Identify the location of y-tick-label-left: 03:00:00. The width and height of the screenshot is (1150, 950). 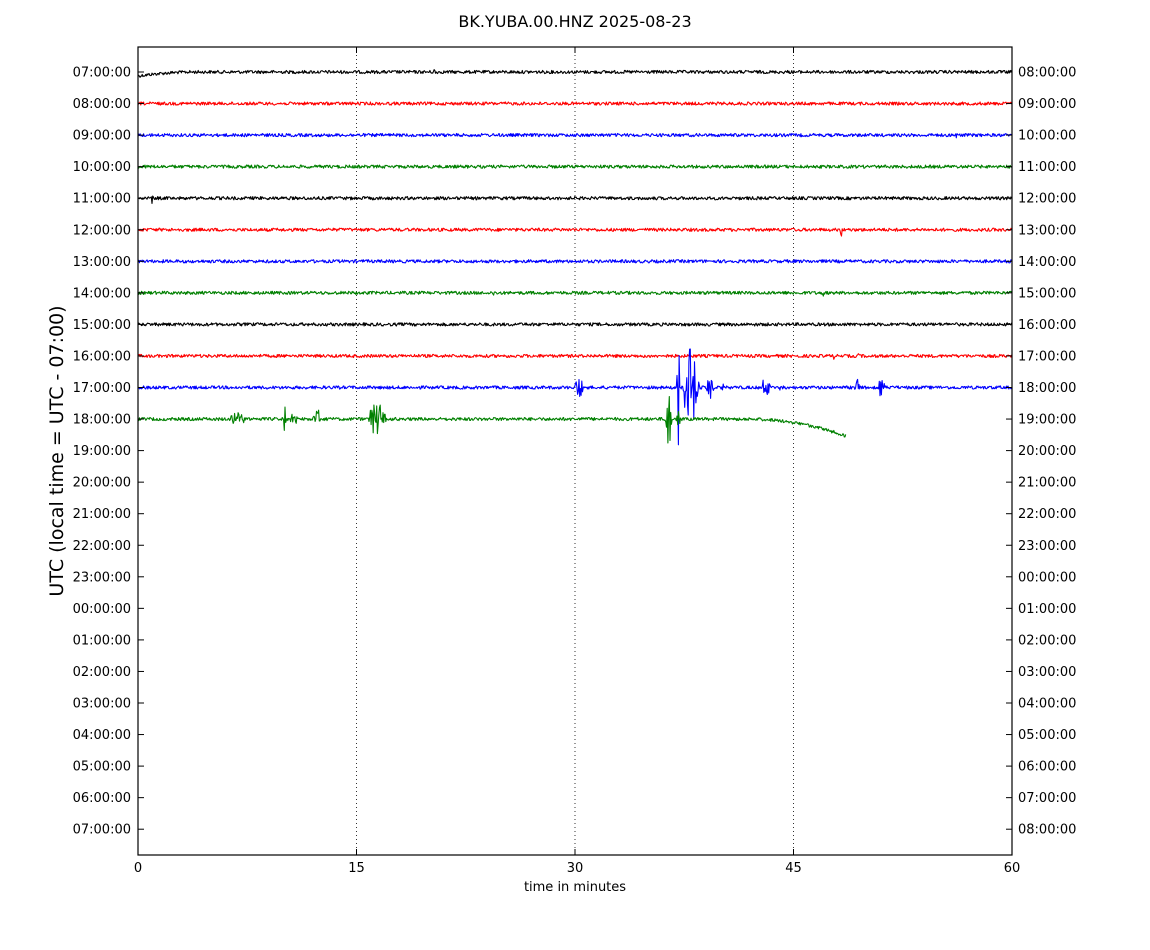
(102, 704).